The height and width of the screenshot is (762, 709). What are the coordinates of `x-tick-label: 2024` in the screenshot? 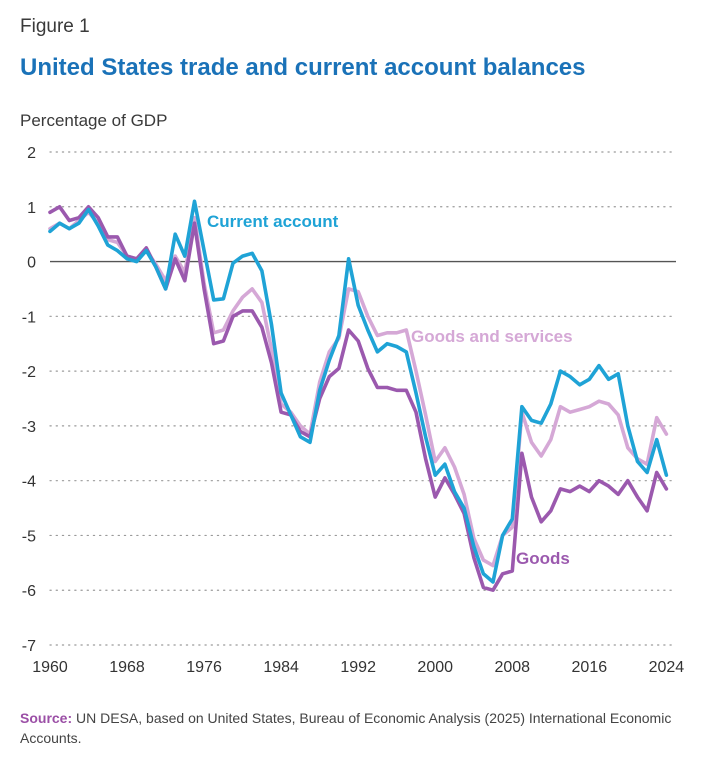 It's located at (667, 667).